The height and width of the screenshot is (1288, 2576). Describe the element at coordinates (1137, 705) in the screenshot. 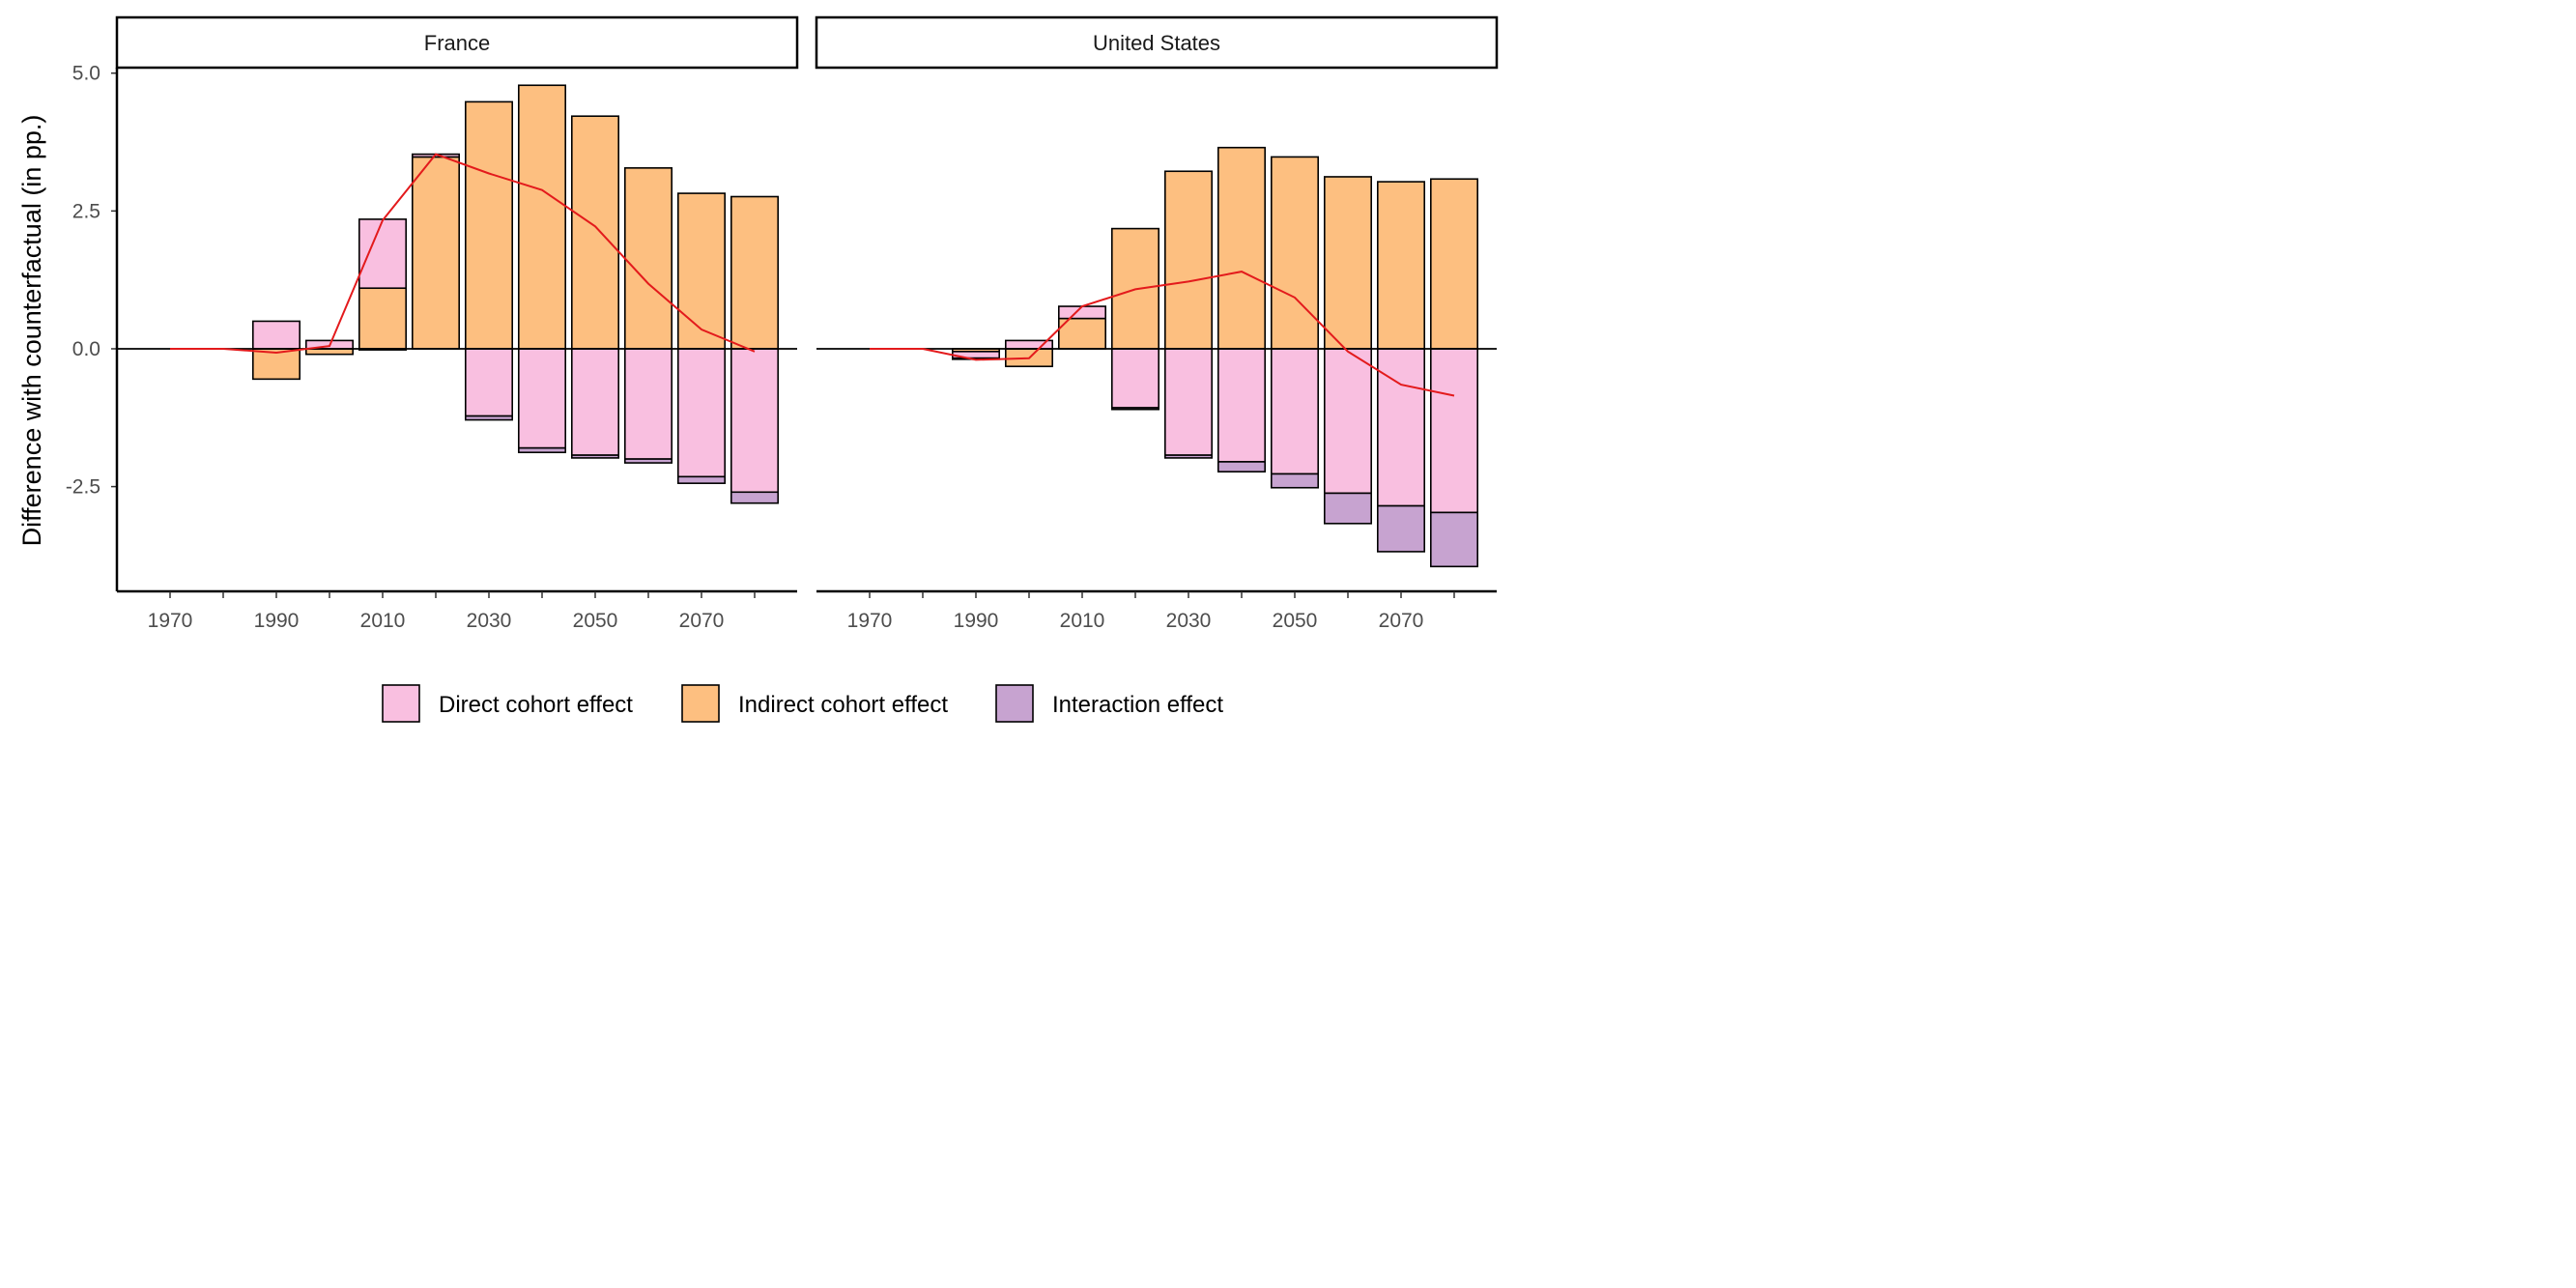

I see `legend-label-interaction: Interaction effect` at that location.